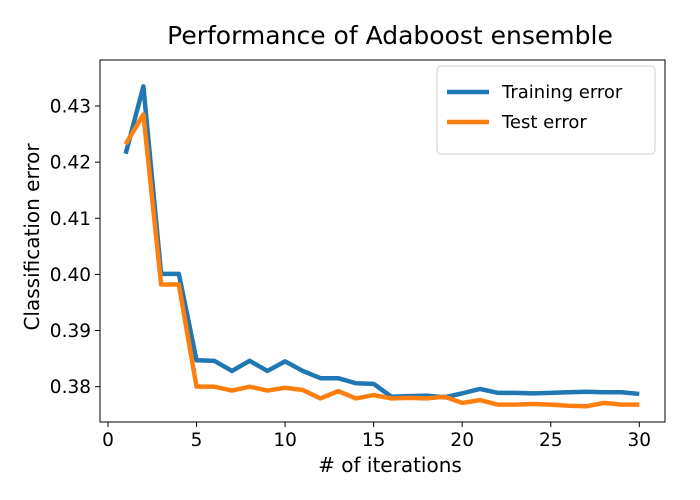 This screenshot has width=700, height=500. Describe the element at coordinates (70, 387) in the screenshot. I see `y-tick-label: 0.38` at that location.